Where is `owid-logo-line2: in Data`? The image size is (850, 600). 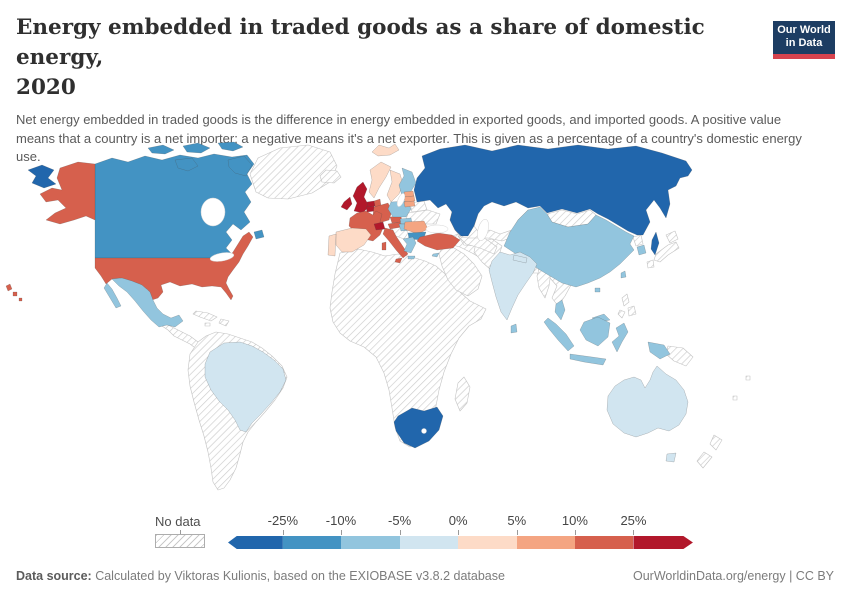 owid-logo-line2: in Data is located at coordinates (804, 43).